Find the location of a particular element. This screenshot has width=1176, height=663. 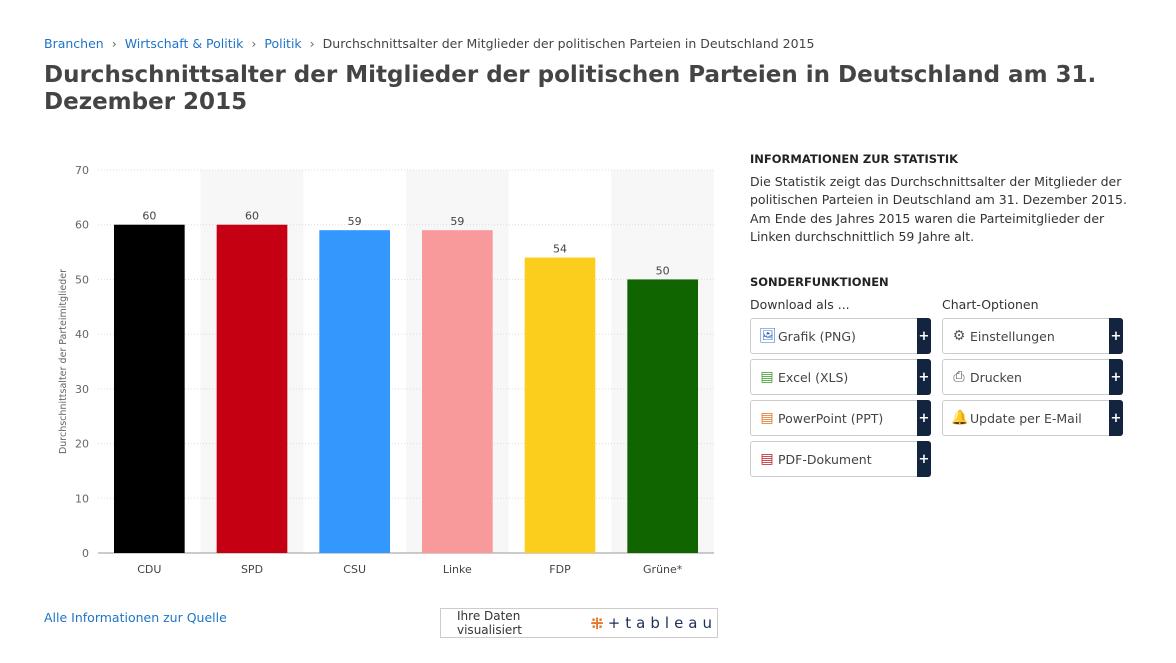

bar-grüne is located at coordinates (662, 416).